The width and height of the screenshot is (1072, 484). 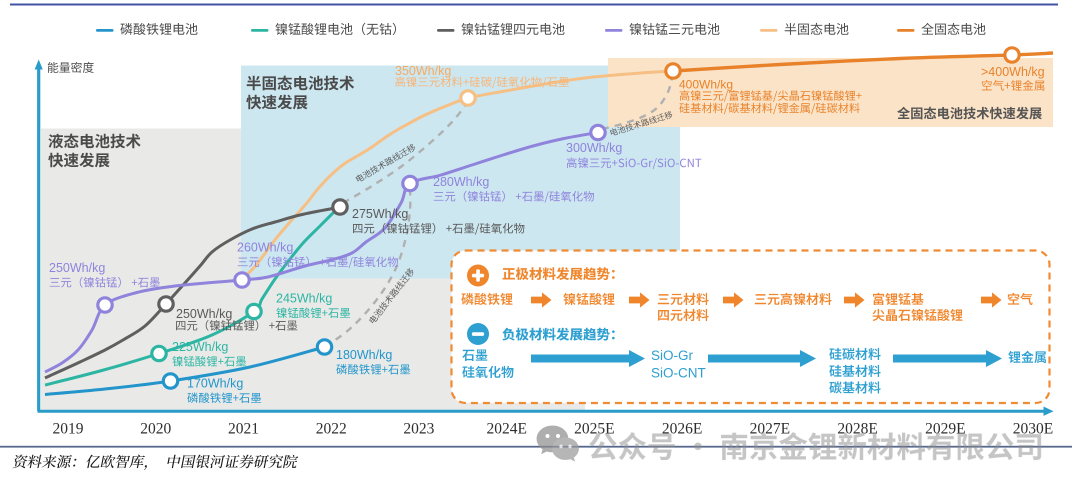 What do you see at coordinates (672, 355) in the screenshot?
I see `svg-text: SiO-Gr` at bounding box center [672, 355].